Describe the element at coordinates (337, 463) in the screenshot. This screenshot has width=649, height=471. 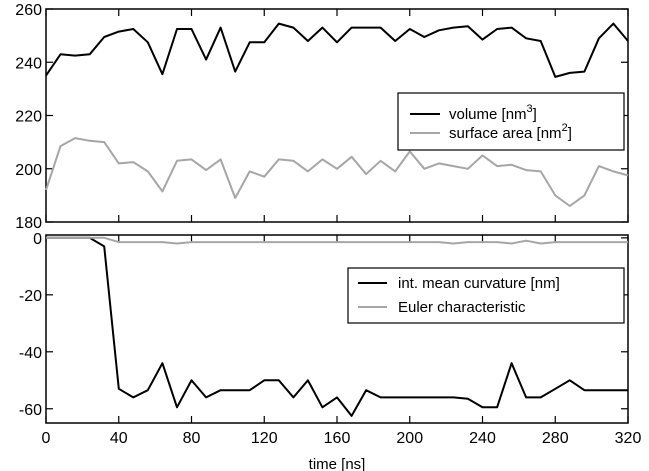
I see `x-axis-title: time [ns]` at that location.